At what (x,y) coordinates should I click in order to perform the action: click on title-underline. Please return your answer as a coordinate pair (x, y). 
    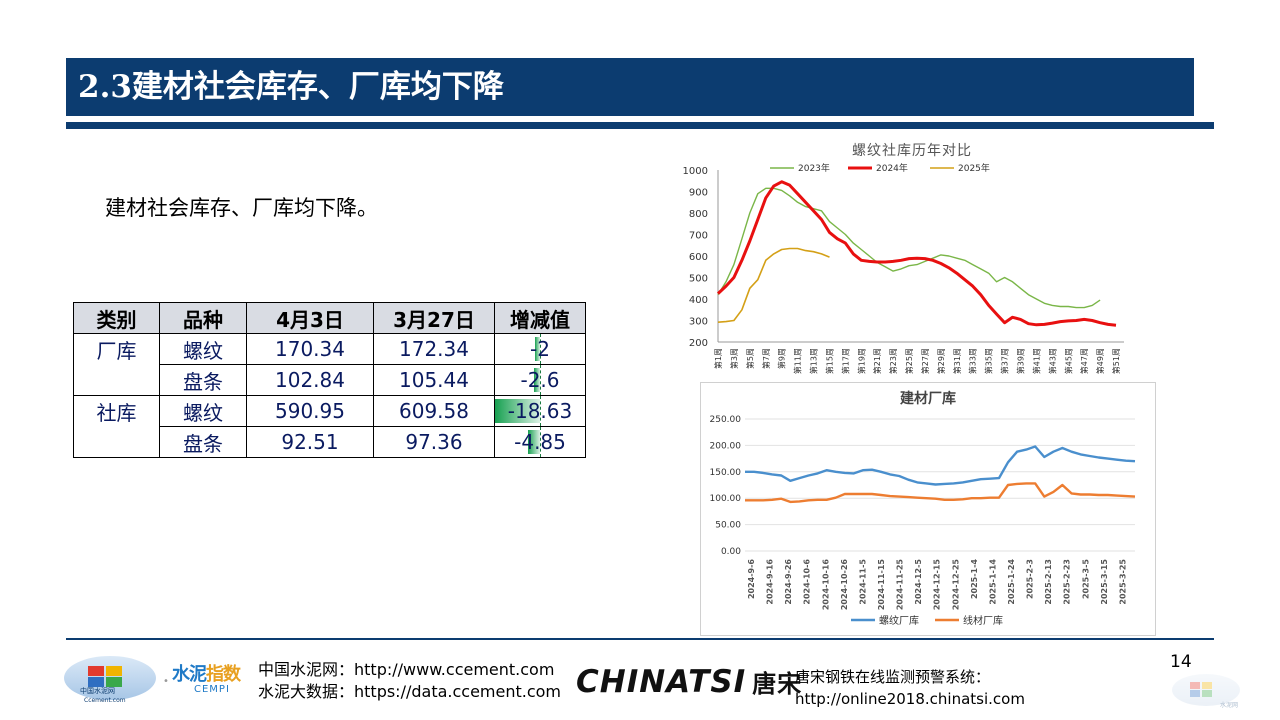
    Looking at the image, I should click on (640, 125).